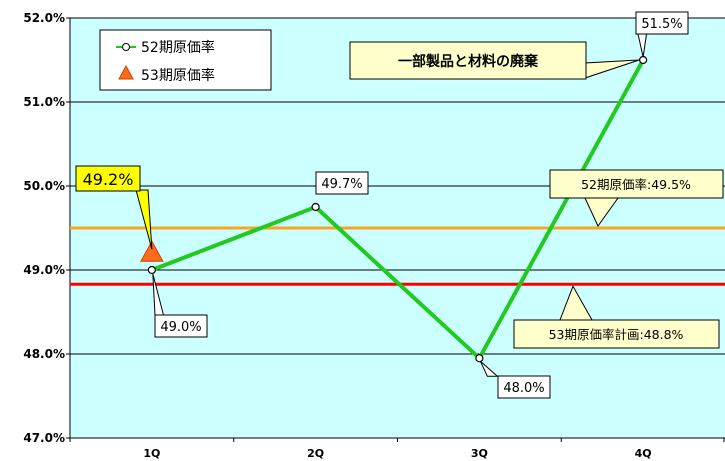 The height and width of the screenshot is (461, 725). What do you see at coordinates (315, 453) in the screenshot?
I see `x-tick-label: 2Q` at bounding box center [315, 453].